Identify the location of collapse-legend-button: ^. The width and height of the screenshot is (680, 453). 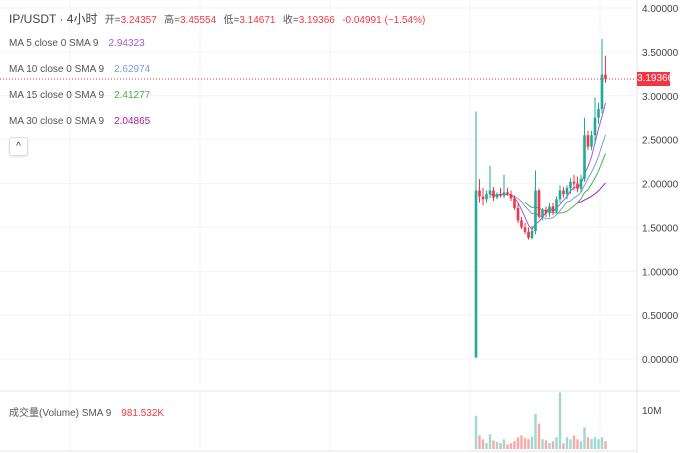
(18, 146).